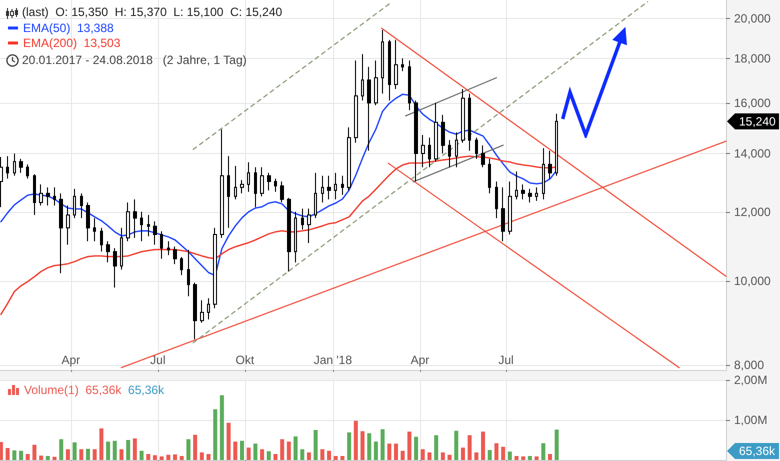  I want to click on y-tick-label: 10,000, so click(753, 281).